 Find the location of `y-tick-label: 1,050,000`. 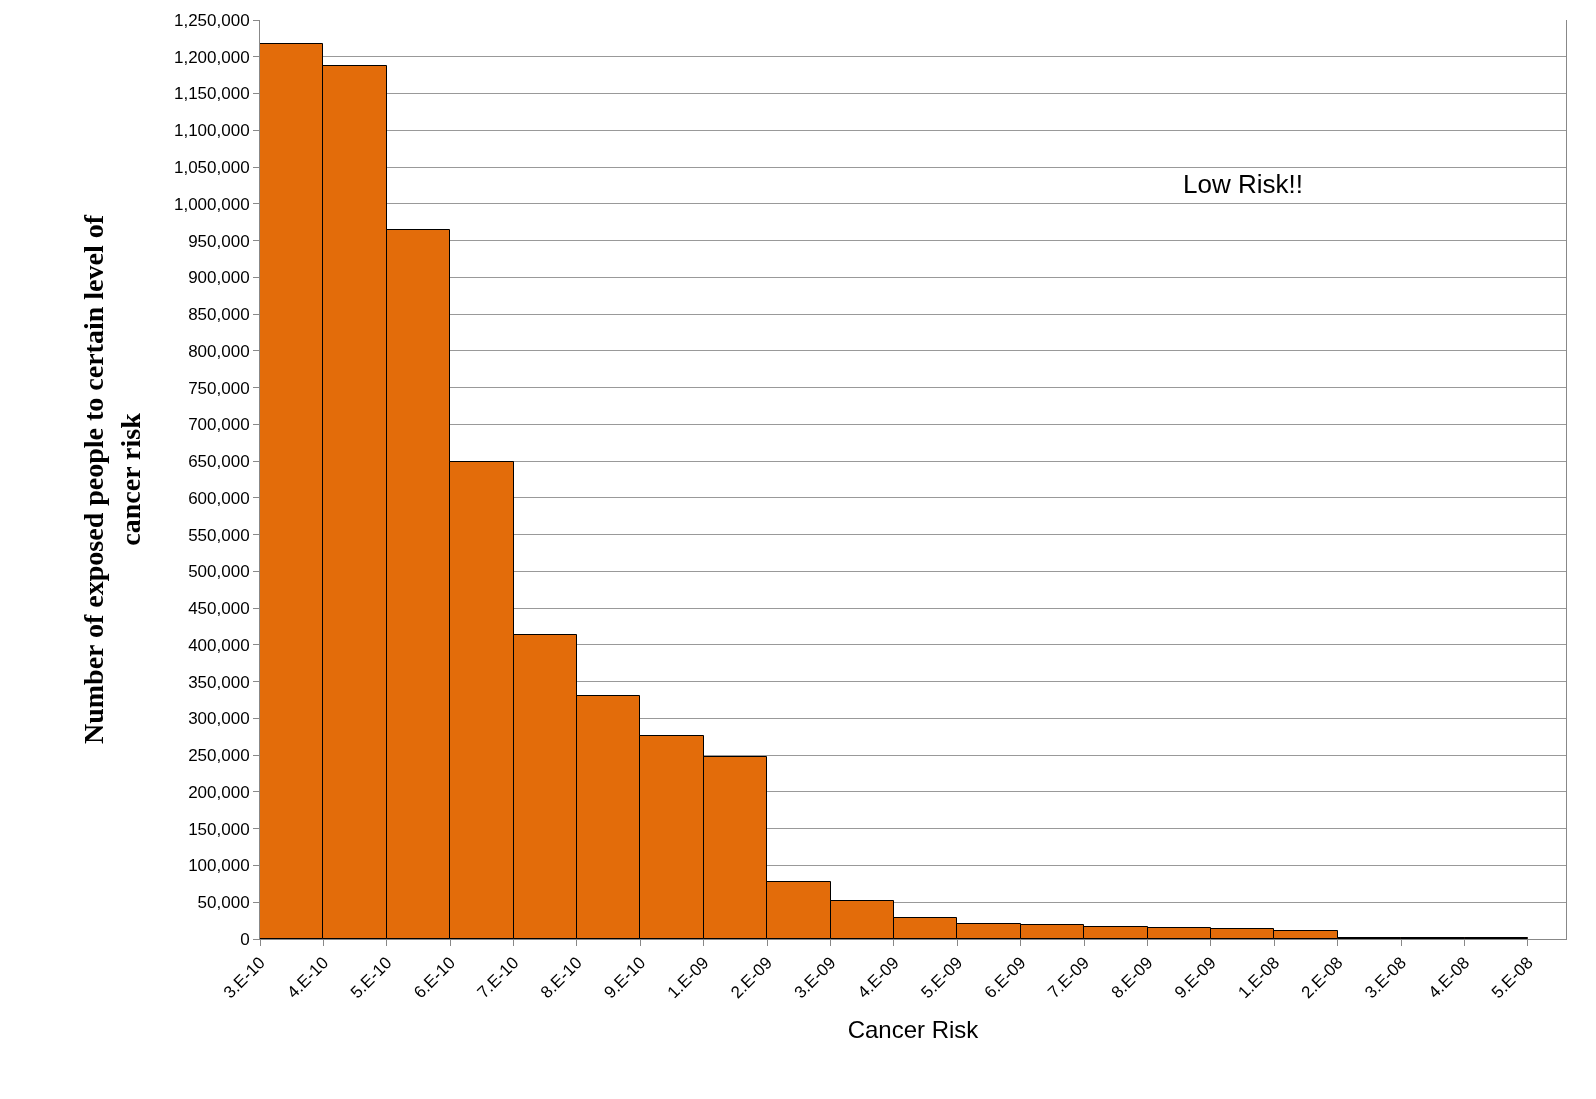

y-tick-label: 1,050,000 is located at coordinates (211, 167).